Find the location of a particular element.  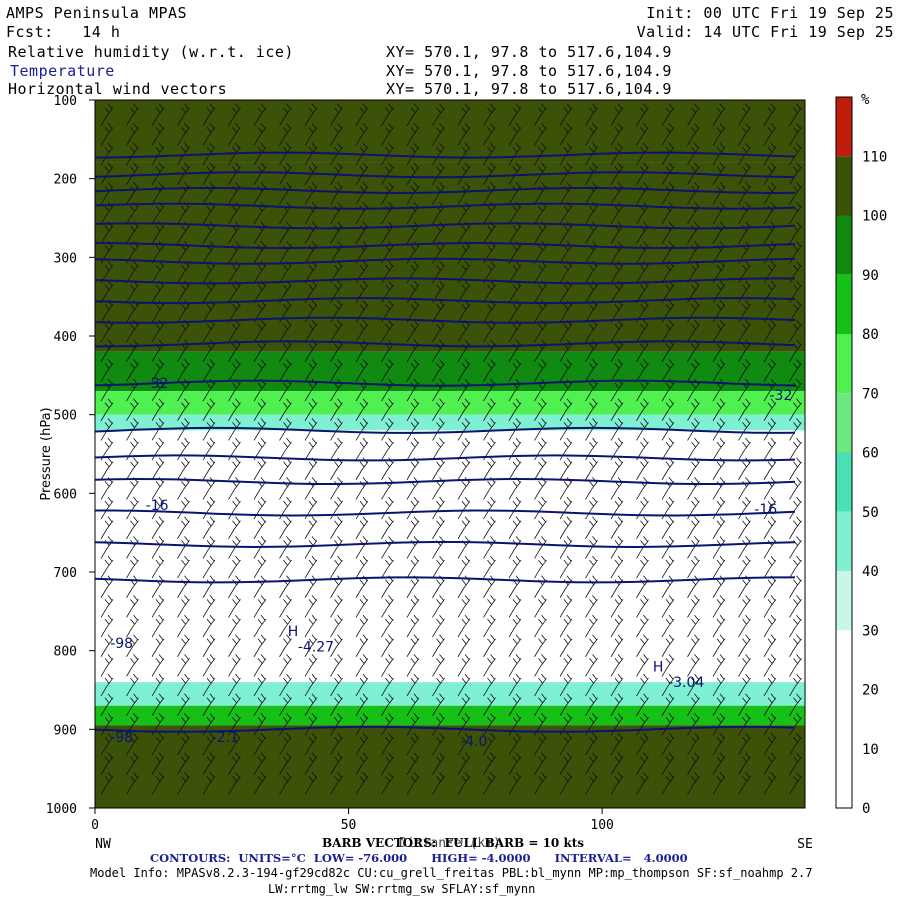

isotherm--60 is located at coordinates (445, 226).